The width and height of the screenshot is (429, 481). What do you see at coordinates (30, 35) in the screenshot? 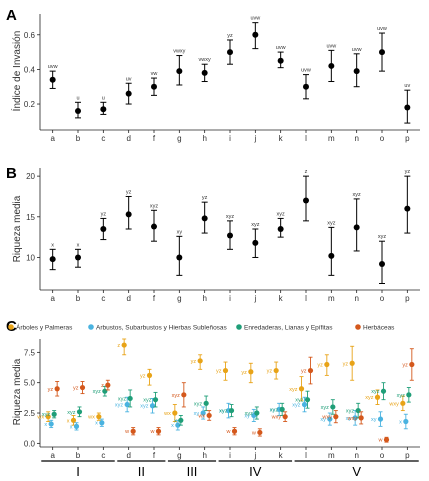
I see `y-tick-label: 0.6` at bounding box center [30, 35].